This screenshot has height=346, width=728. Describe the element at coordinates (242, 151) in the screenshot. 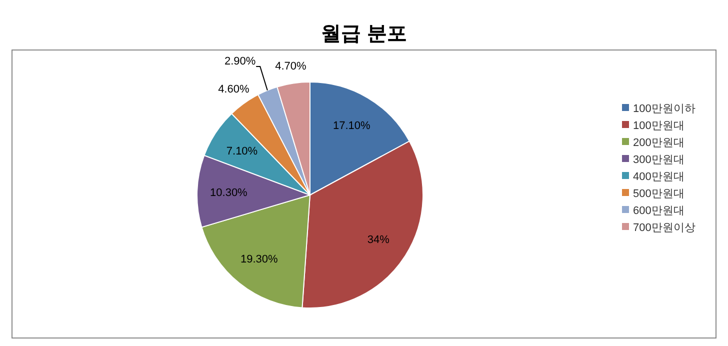

I see `data-label: 7.10%` at that location.